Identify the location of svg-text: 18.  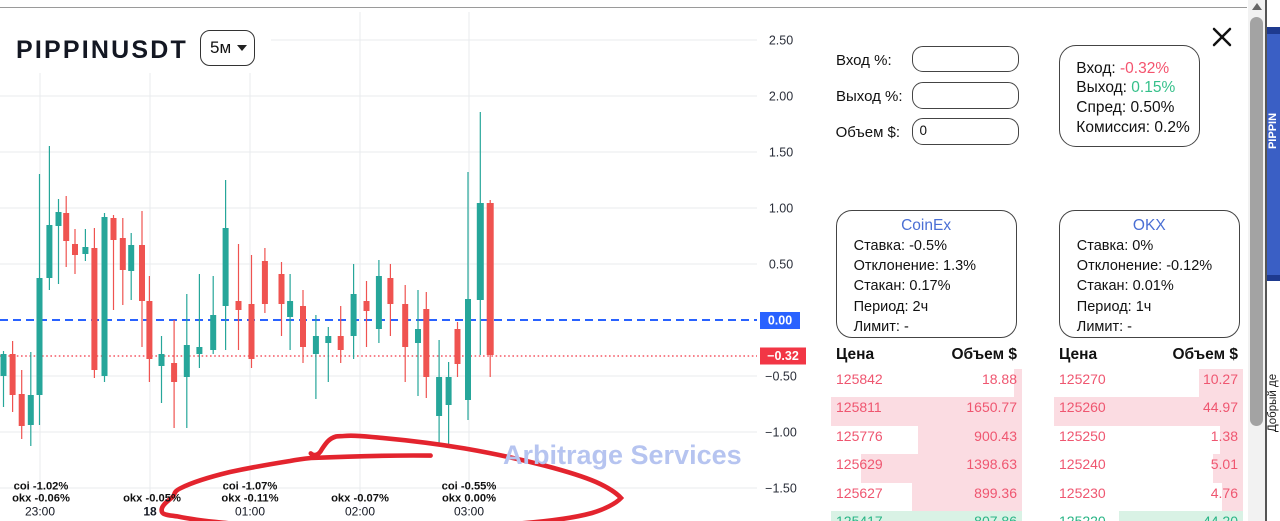
(150, 512).